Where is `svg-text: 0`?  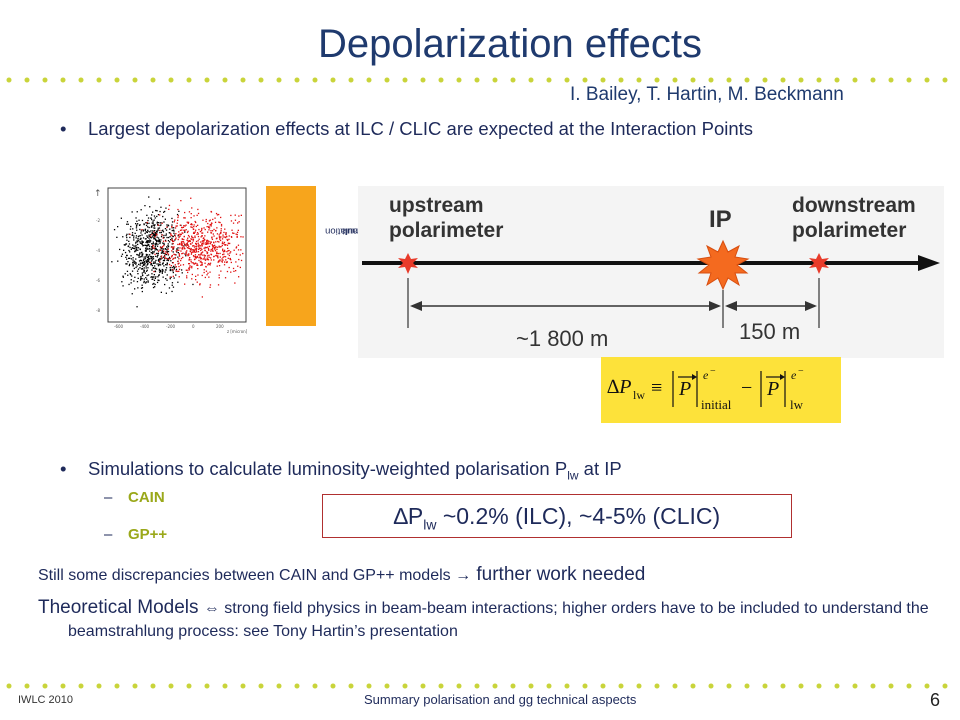 svg-text: 0 is located at coordinates (193, 326).